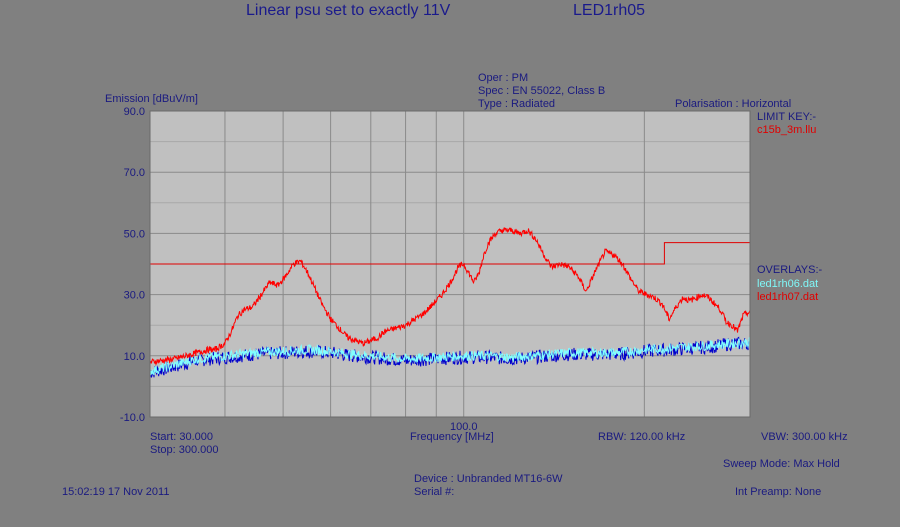 The width and height of the screenshot is (900, 527). I want to click on y-tick-label: 10.0, so click(134, 357).